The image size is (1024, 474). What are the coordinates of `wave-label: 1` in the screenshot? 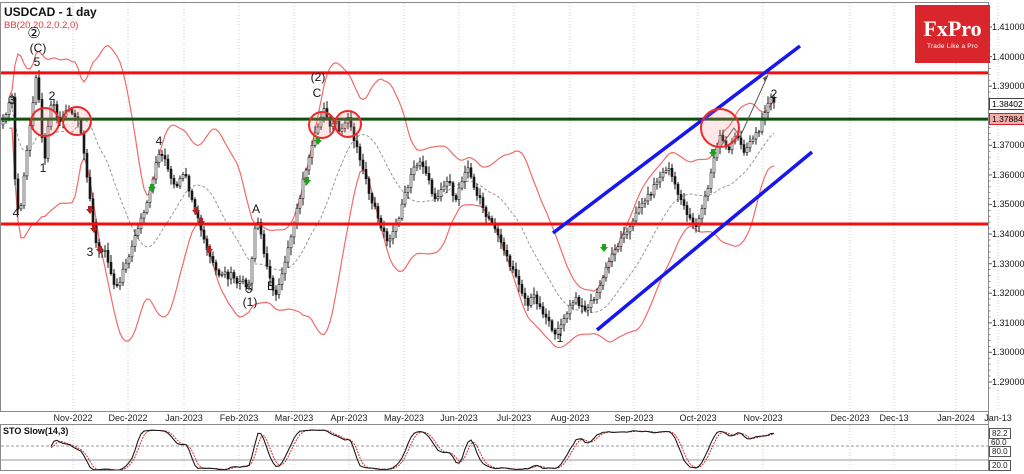 It's located at (43, 168).